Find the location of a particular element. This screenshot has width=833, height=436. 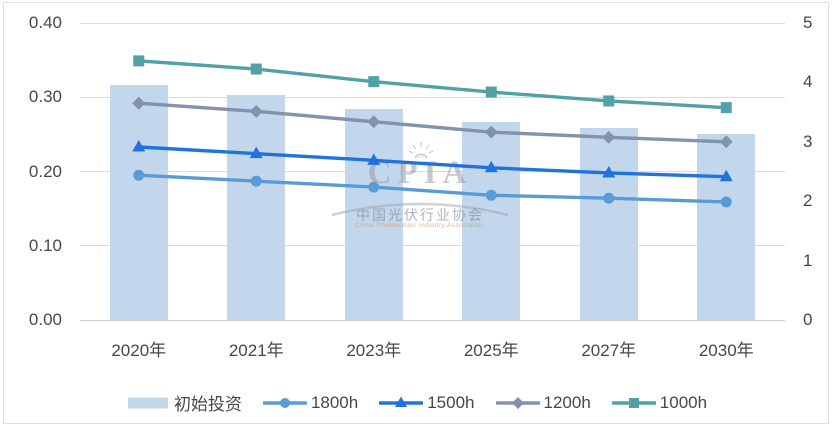

y-axis-left-tick-label: 0.30 is located at coordinates (45, 97).